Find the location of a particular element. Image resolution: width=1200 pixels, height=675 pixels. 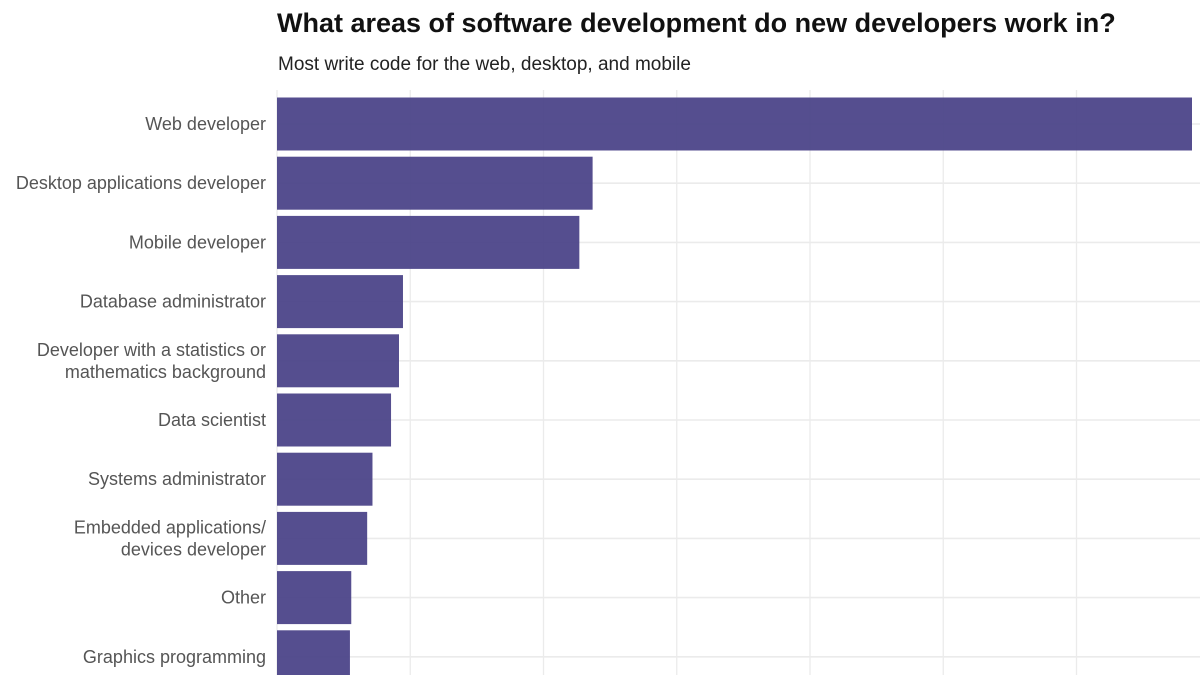

category-label: Web developer is located at coordinates (205, 124).